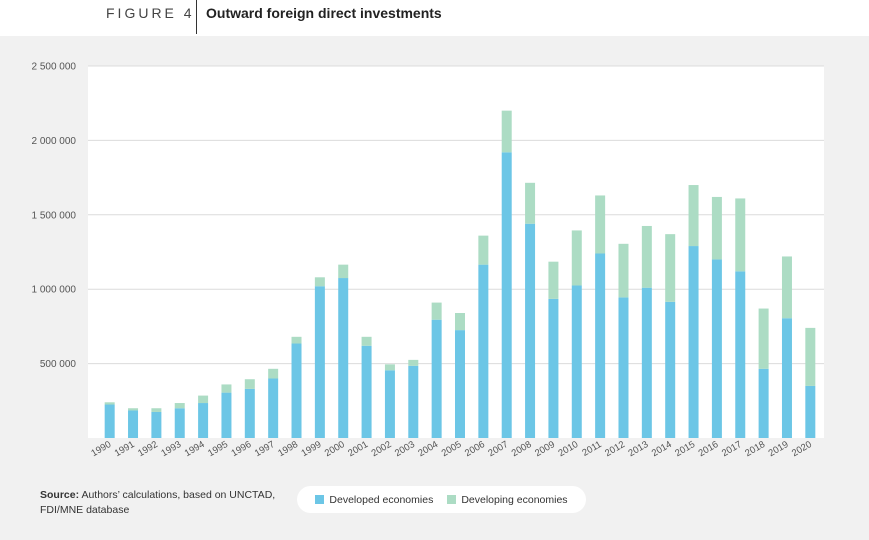 This screenshot has width=869, height=540. What do you see at coordinates (530, 330) in the screenshot?
I see `bar-developed-2008` at bounding box center [530, 330].